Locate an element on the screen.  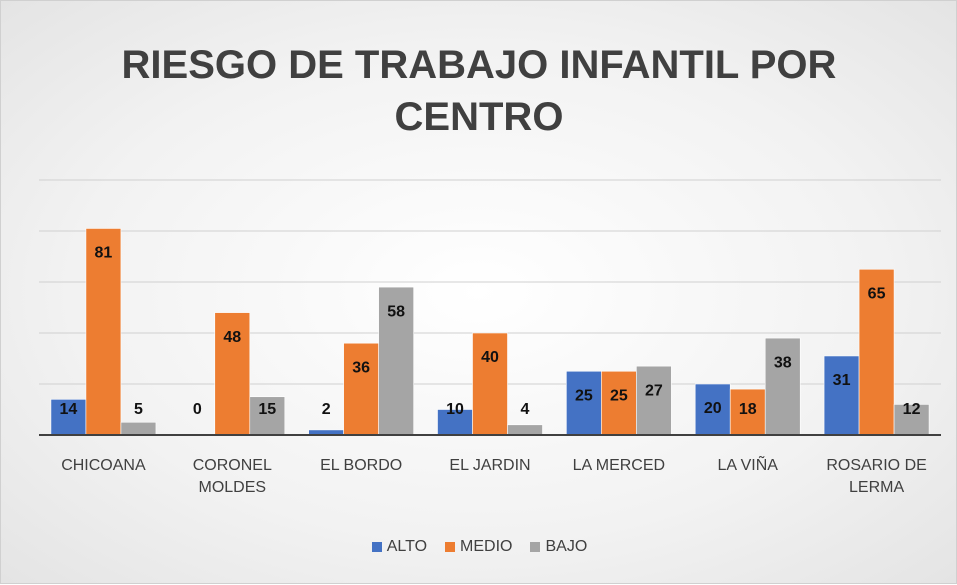
legend-label: BAJO is located at coordinates (566, 546).